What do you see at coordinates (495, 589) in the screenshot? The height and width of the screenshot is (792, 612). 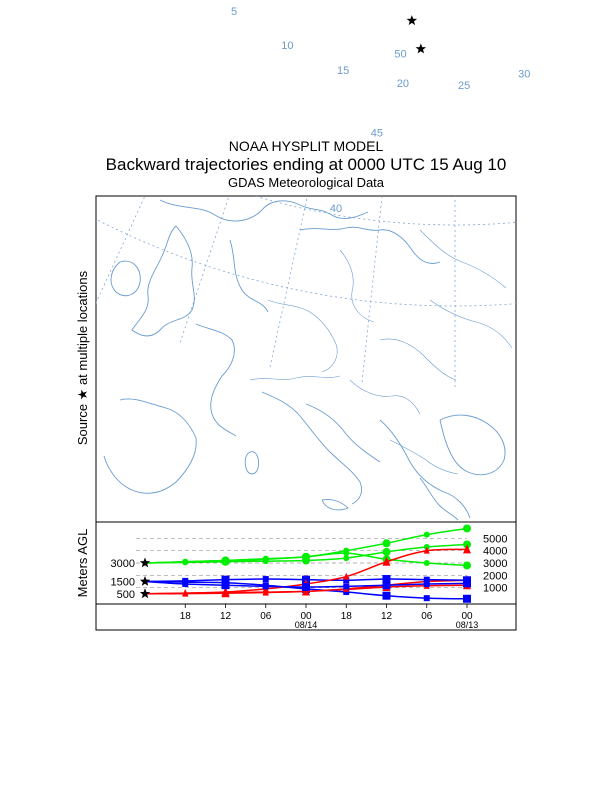 I see `height-tick-label: 1000` at bounding box center [495, 589].